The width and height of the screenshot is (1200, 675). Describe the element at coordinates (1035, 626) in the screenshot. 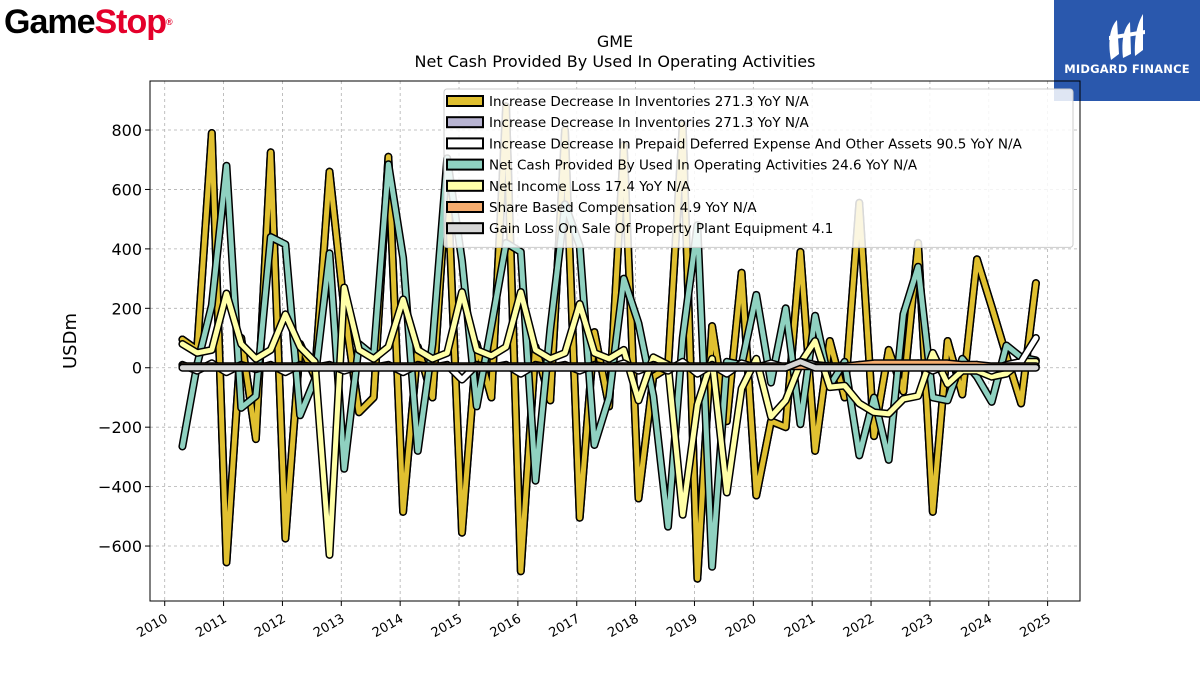

I see `x-tick-label: 2025` at that location.